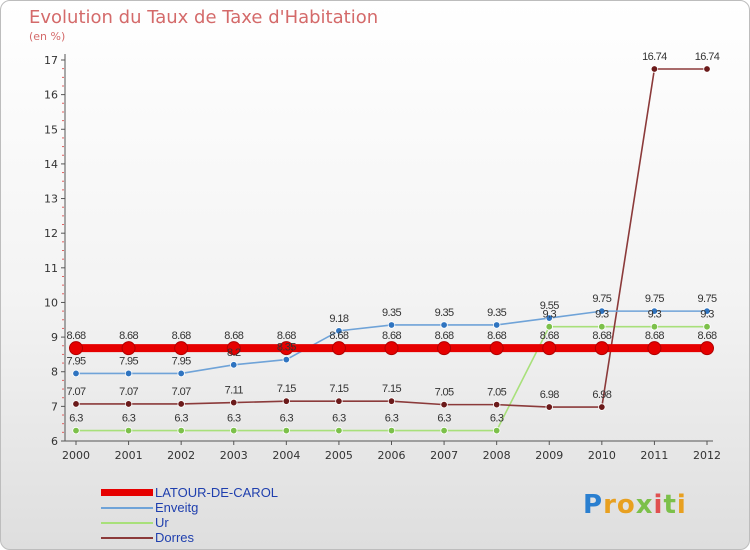 This screenshot has height=550, width=750. I want to click on x-tick-label: 2002, so click(181, 455).